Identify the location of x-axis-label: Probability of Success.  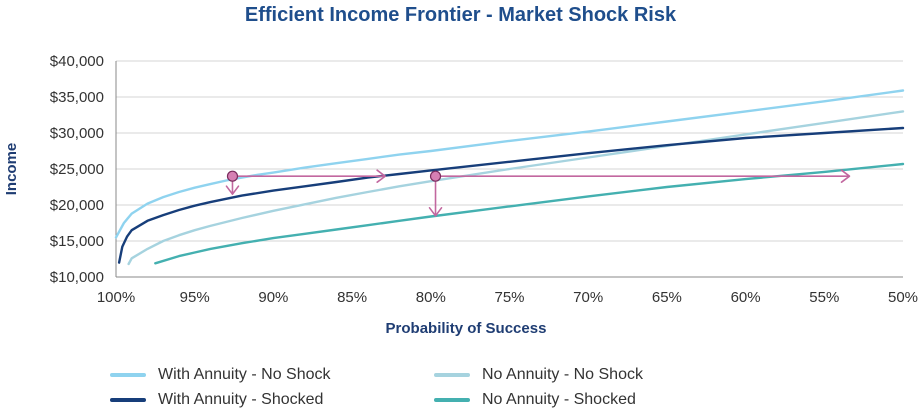
(466, 328).